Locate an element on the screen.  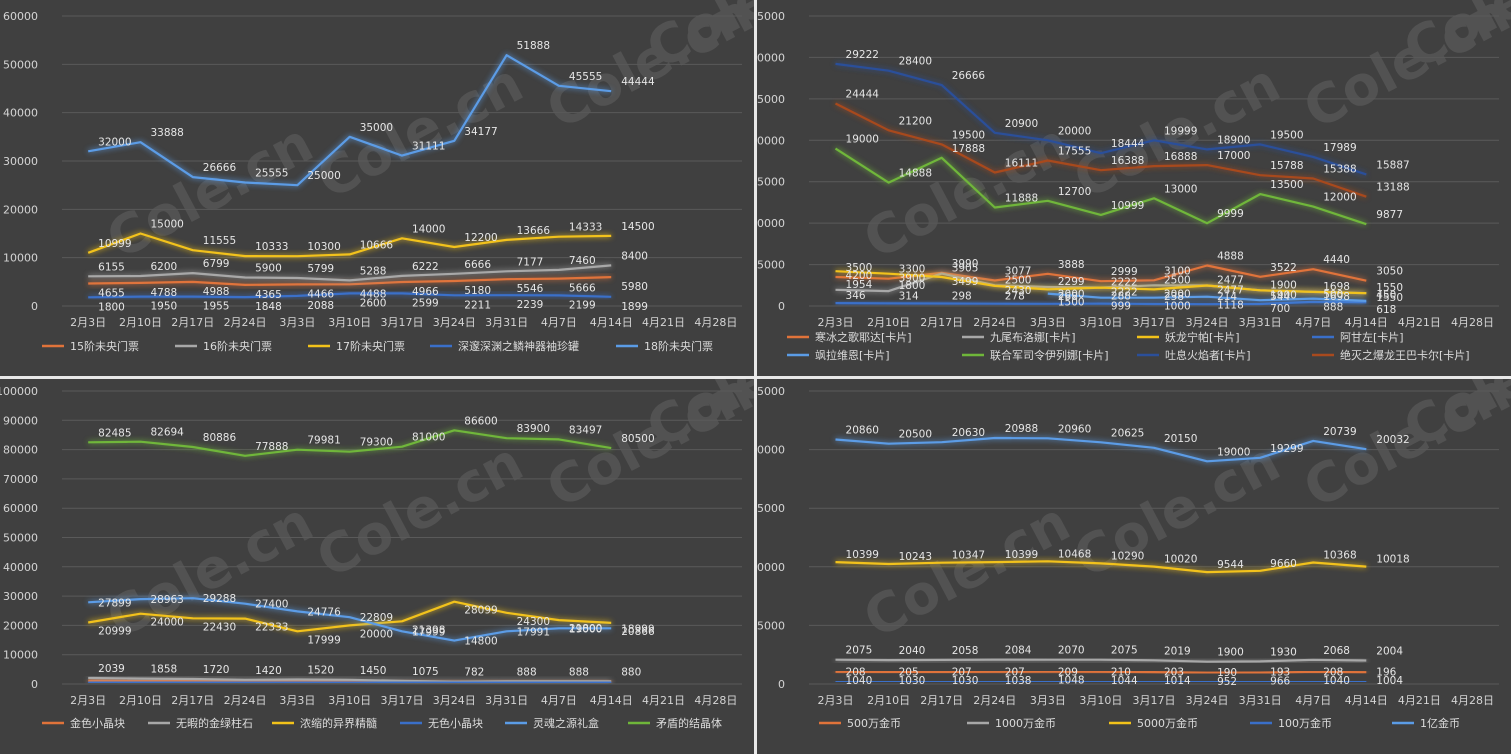
y-tick-label: 0 is located at coordinates (34, 306).